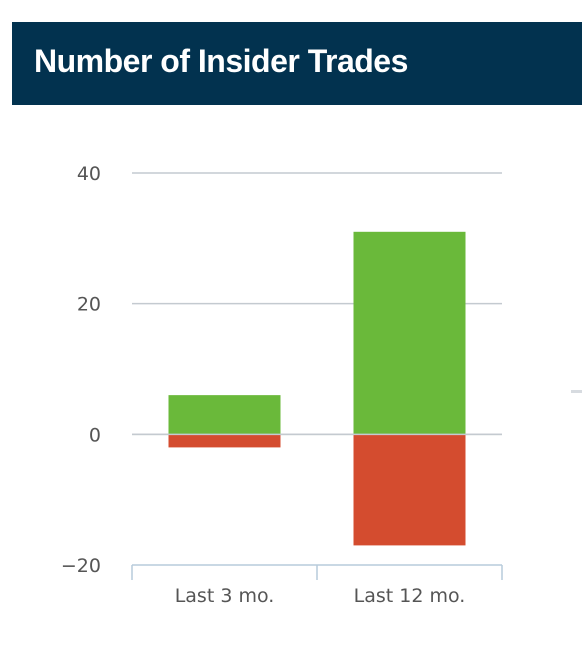  What do you see at coordinates (89, 305) in the screenshot?
I see `y-tick-label: 20` at bounding box center [89, 305].